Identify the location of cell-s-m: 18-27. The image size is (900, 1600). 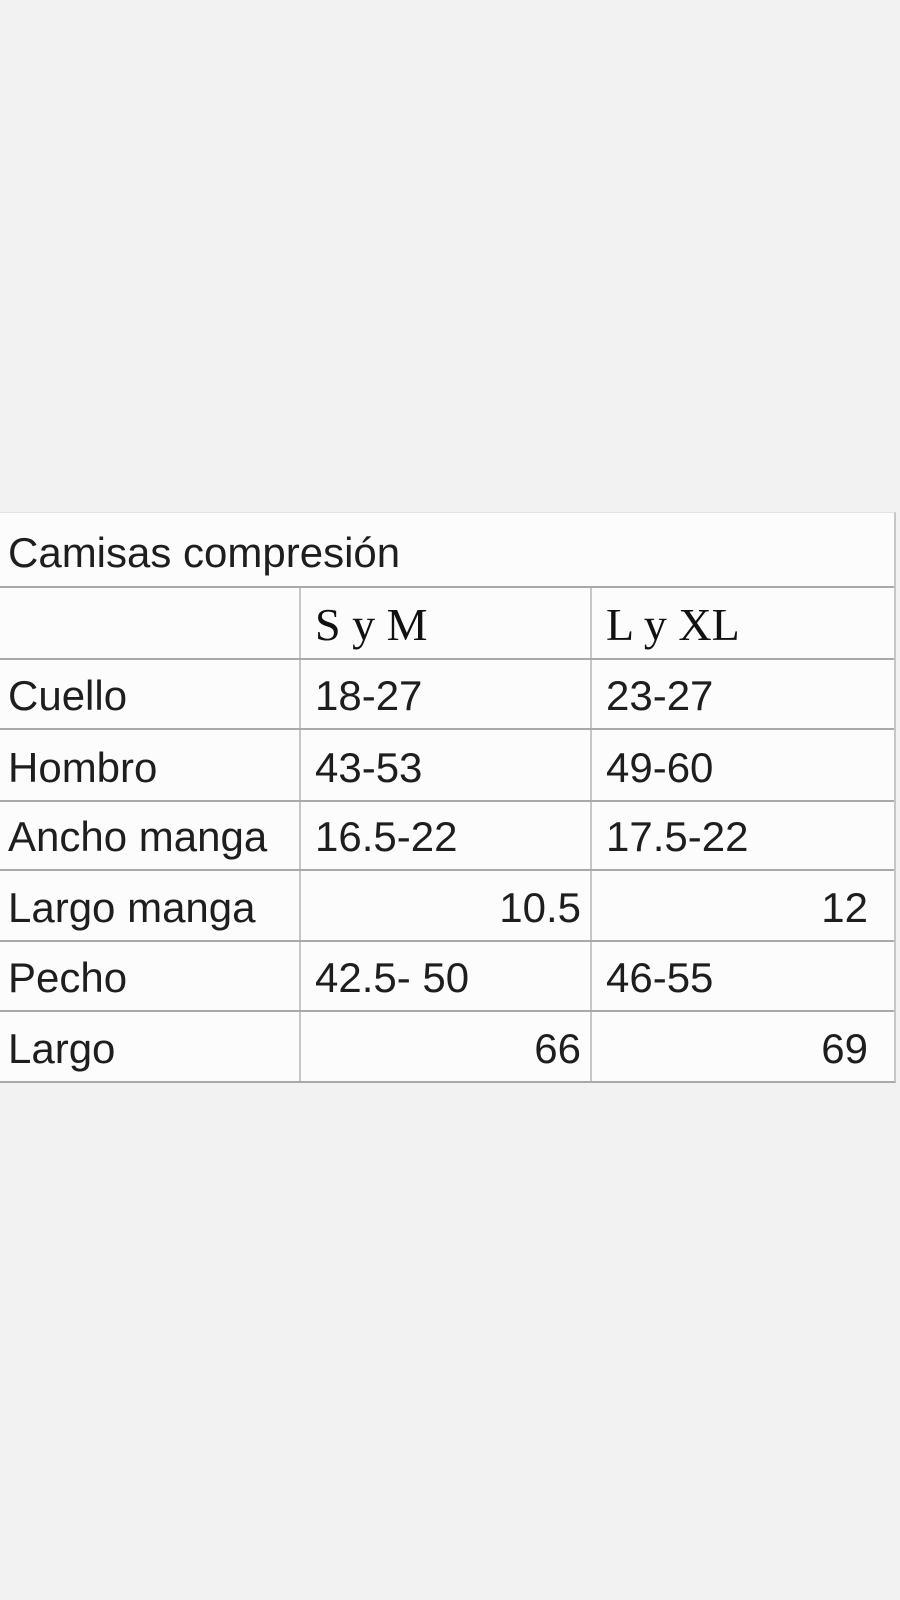
(444, 694).